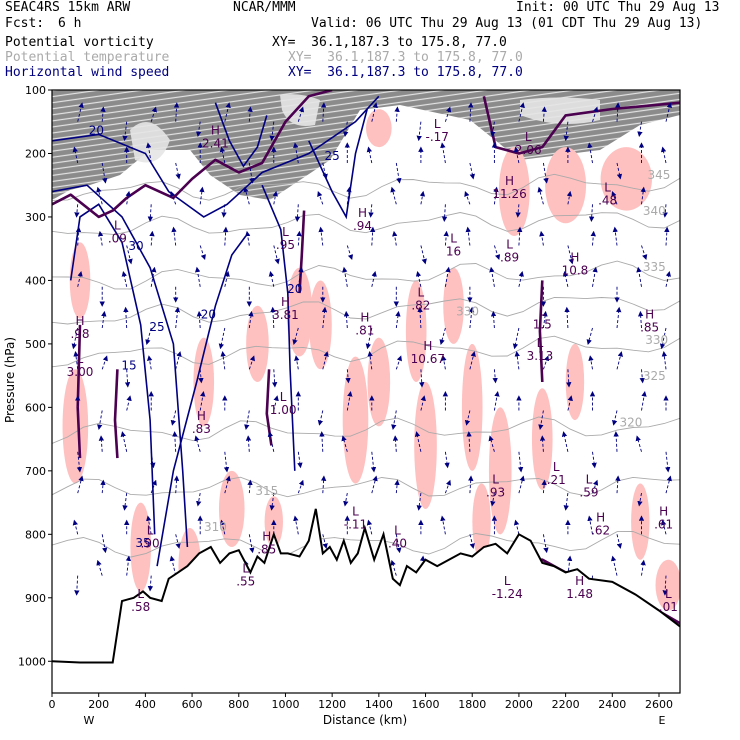 This screenshot has height=740, width=740. I want to click on theta-label: 335, so click(654, 267).